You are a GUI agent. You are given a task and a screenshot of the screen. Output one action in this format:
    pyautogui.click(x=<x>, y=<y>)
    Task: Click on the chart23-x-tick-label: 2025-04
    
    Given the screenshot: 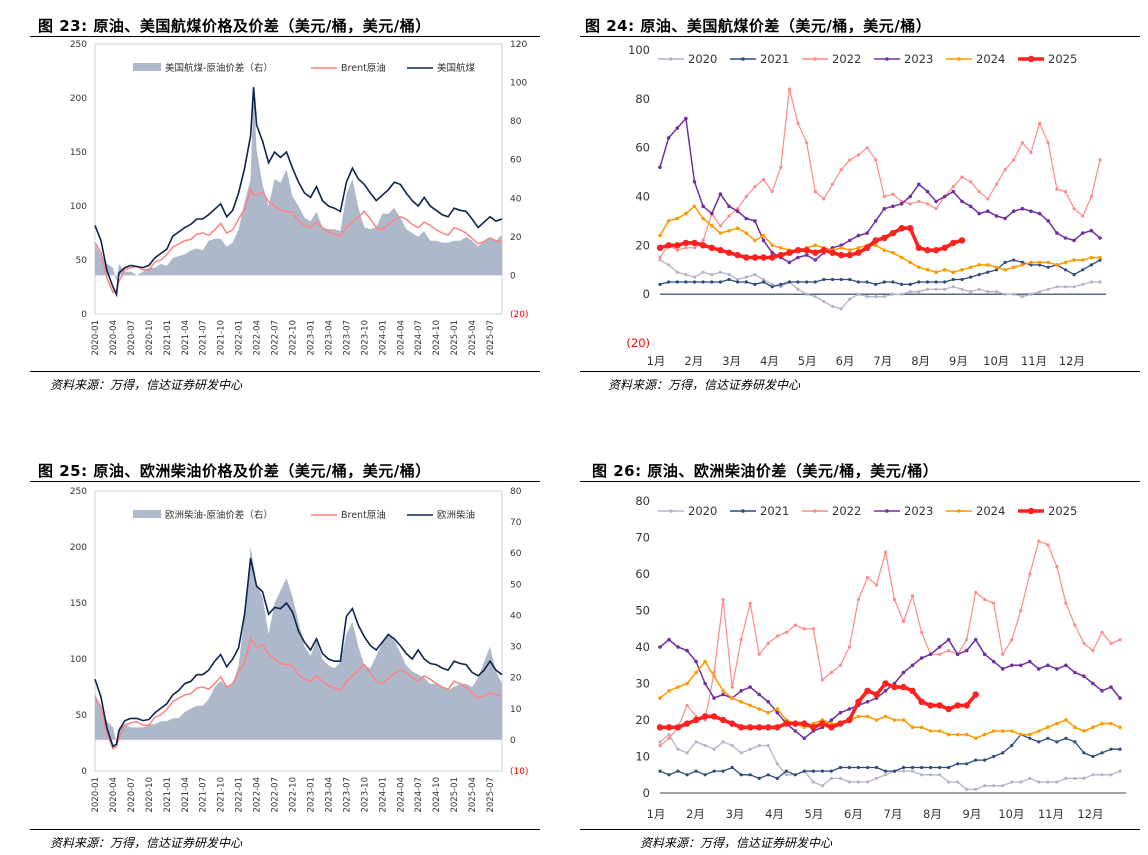 What is the action you would take?
    pyautogui.click(x=473, y=338)
    